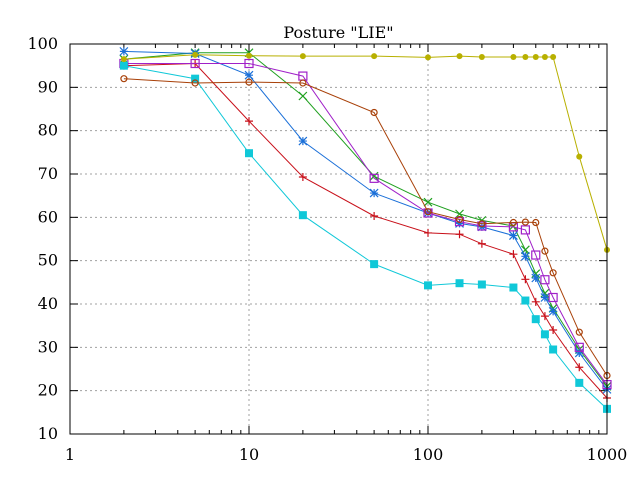 The height and width of the screenshot is (480, 640). What do you see at coordinates (48, 86) in the screenshot?
I see `y-tick-label: 90` at bounding box center [48, 86].